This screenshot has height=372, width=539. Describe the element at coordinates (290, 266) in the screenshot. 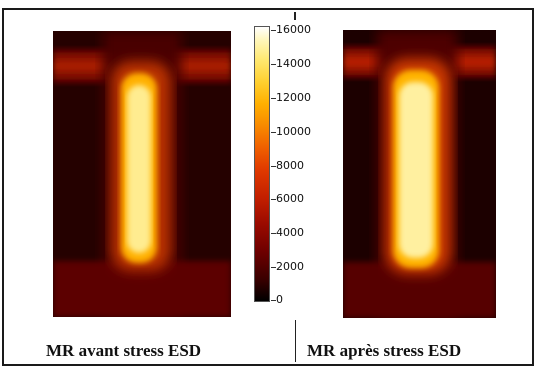

I see `colorbar-tick-label: 2000` at that location.